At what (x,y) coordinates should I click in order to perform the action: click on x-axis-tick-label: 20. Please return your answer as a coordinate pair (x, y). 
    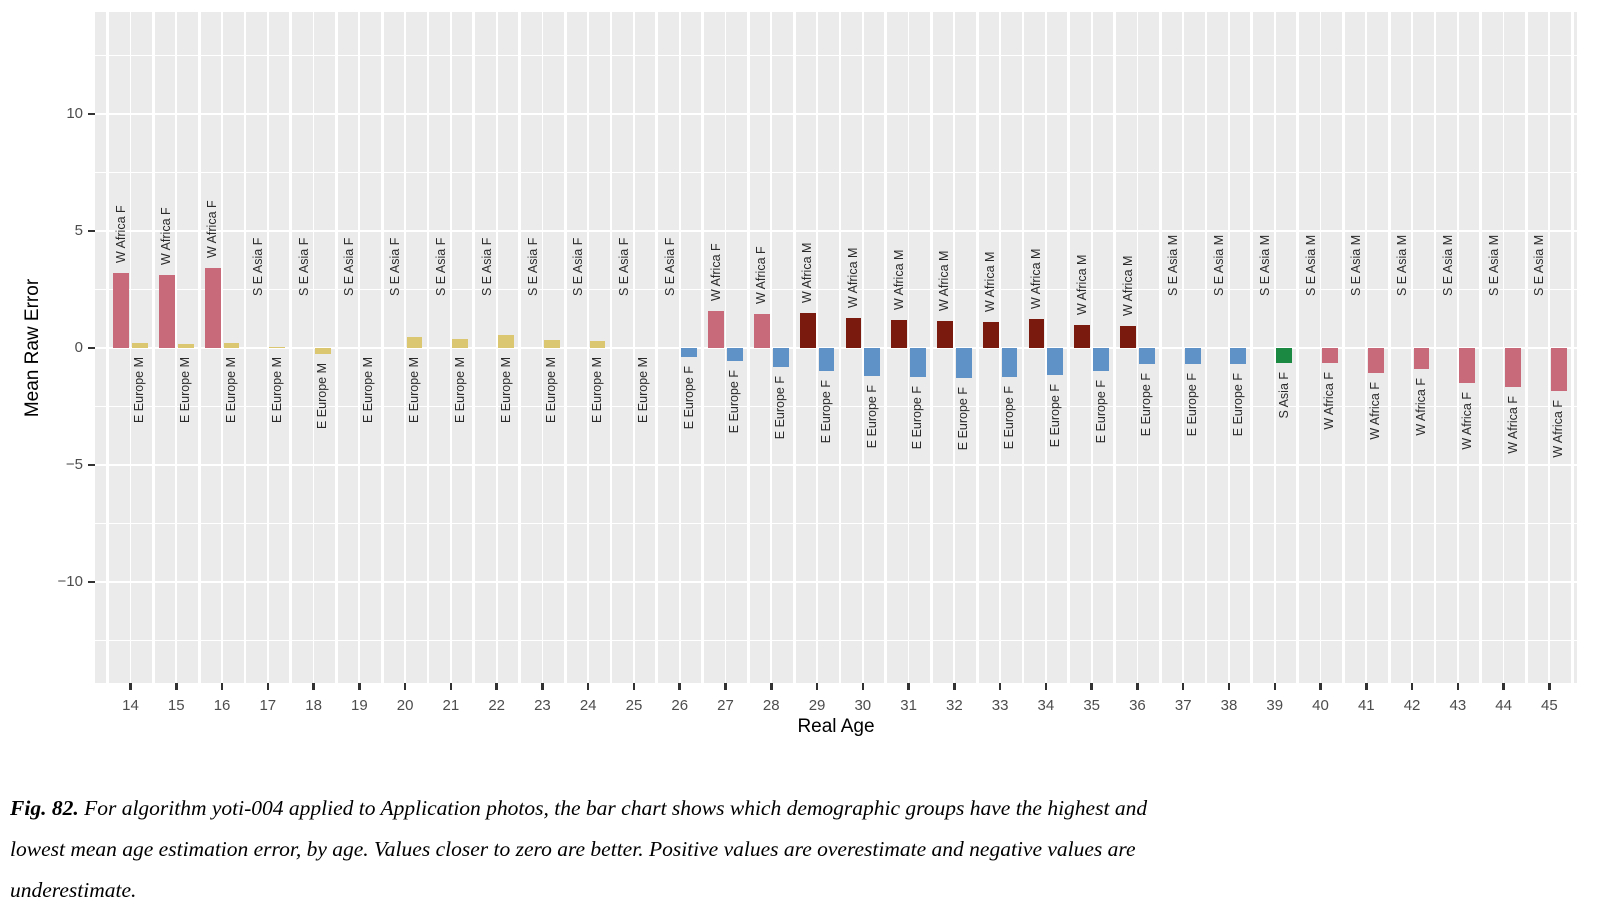
    Looking at the image, I should click on (405, 705).